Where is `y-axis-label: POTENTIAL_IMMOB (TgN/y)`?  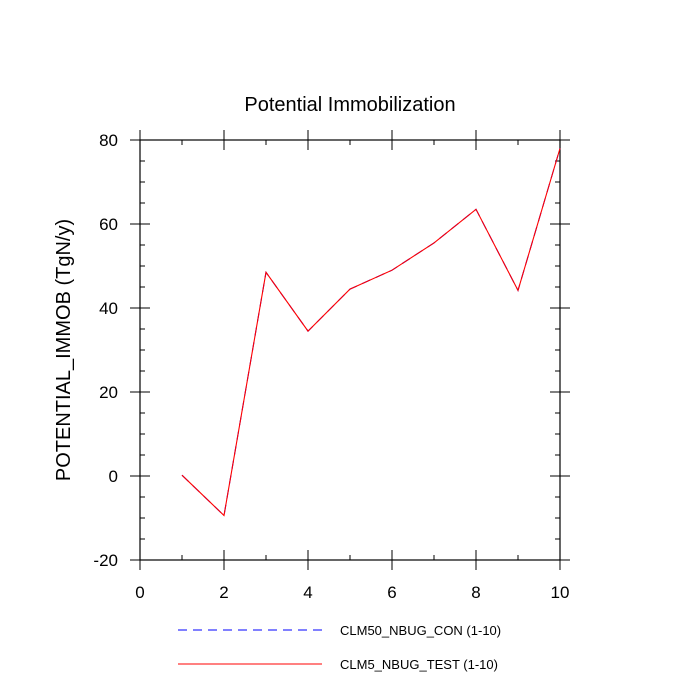
y-axis-label: POTENTIAL_IMMOB (TgN/y) is located at coordinates (64, 350).